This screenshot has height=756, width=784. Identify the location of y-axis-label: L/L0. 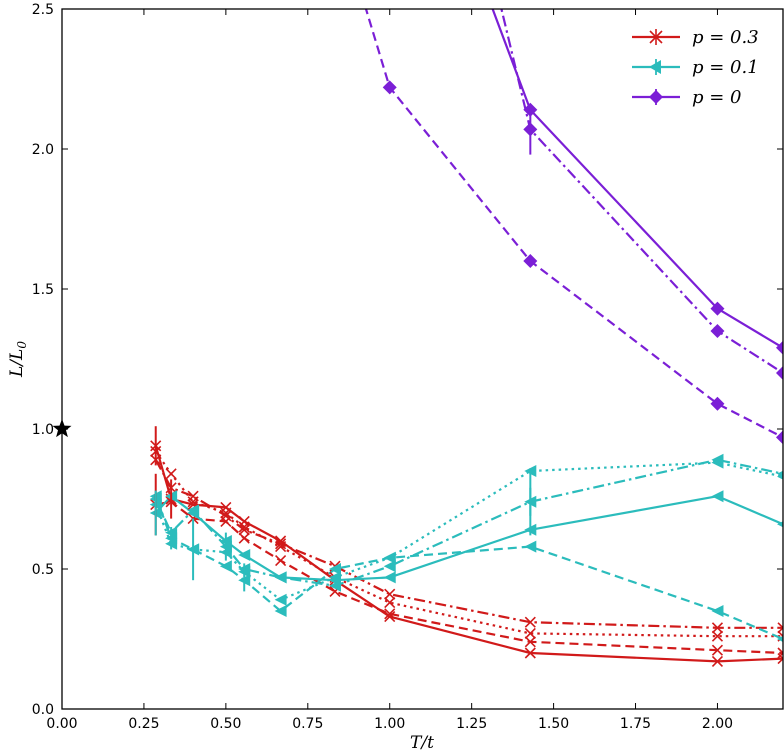
(18, 359).